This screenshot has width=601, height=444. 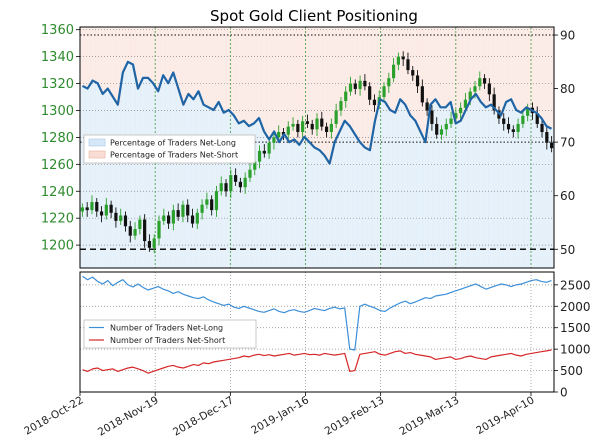 What do you see at coordinates (57, 138) in the screenshot?
I see `price-tick-label: 1280` at bounding box center [57, 138].